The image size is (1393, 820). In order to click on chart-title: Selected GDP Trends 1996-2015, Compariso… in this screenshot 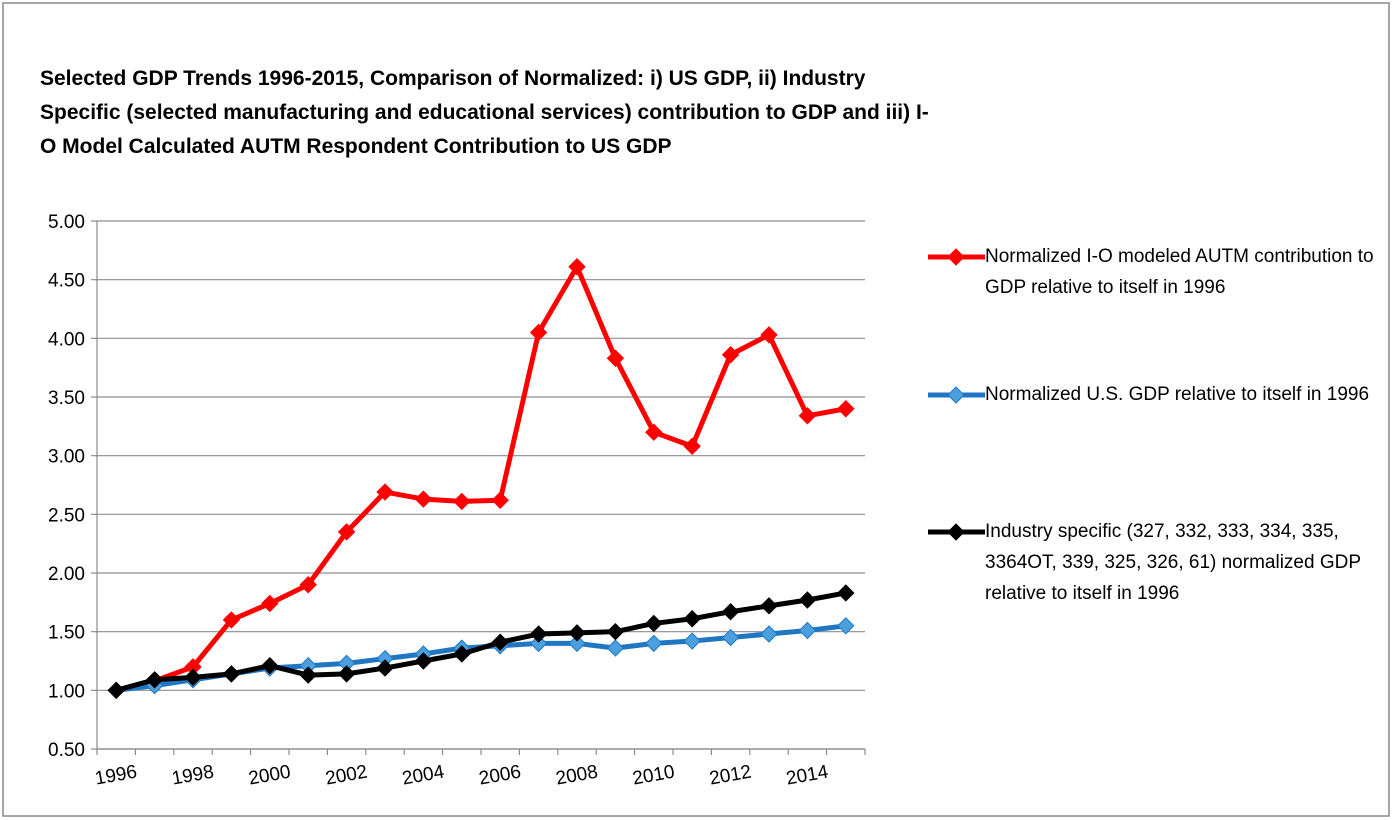, I will do `click(484, 112)`.